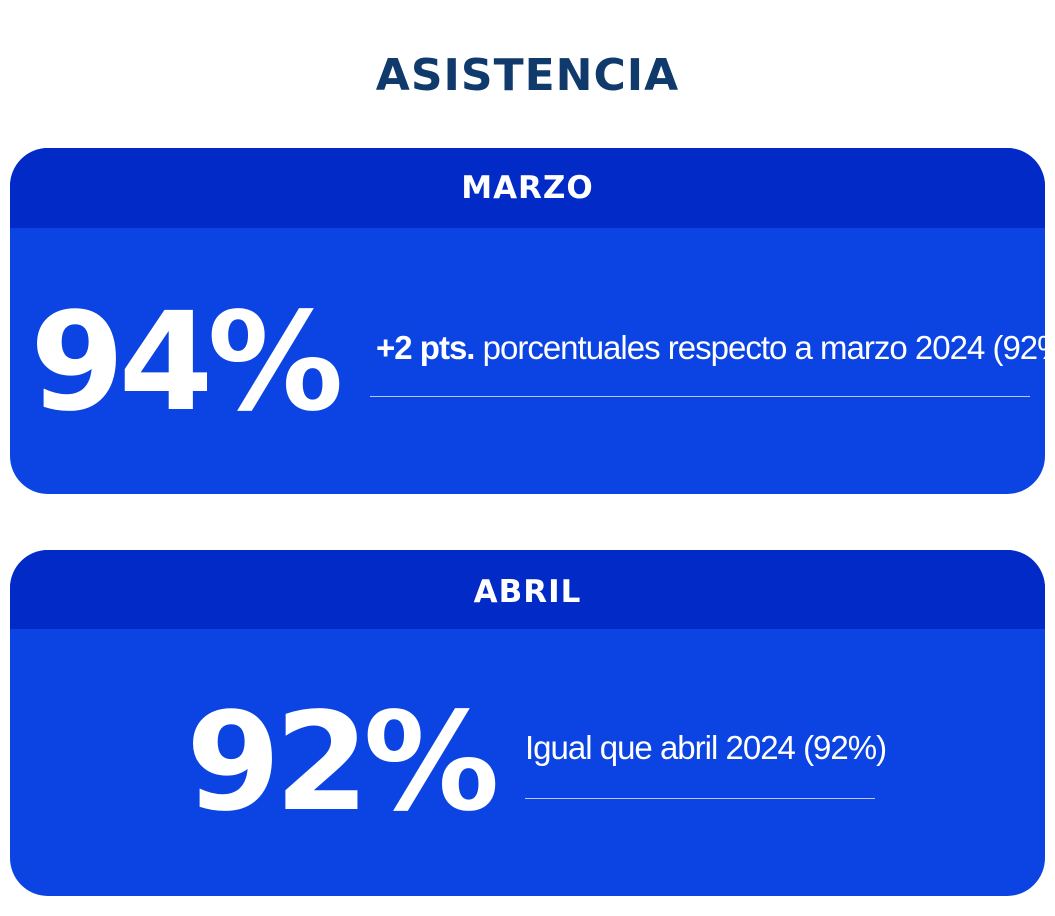 This screenshot has height=916, width=1055. What do you see at coordinates (527, 589) in the screenshot?
I see `card-header-month: ABRIL` at bounding box center [527, 589].